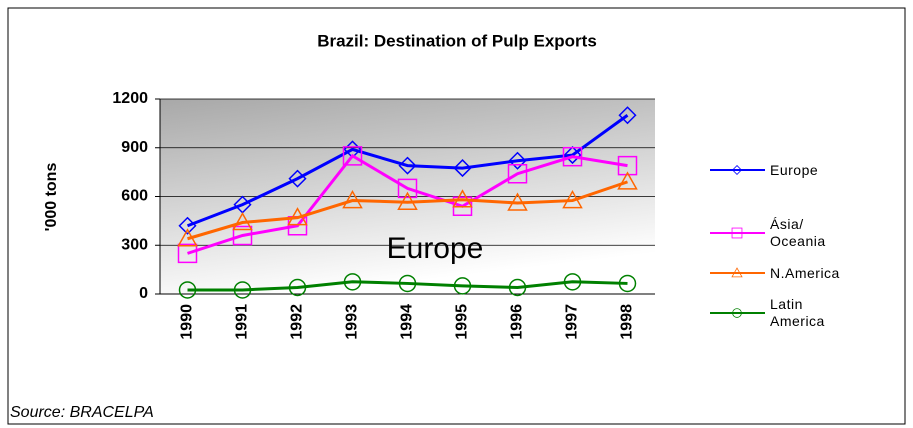 The image size is (913, 428). What do you see at coordinates (462, 322) in the screenshot?
I see `x-tick-label: 1995` at bounding box center [462, 322].